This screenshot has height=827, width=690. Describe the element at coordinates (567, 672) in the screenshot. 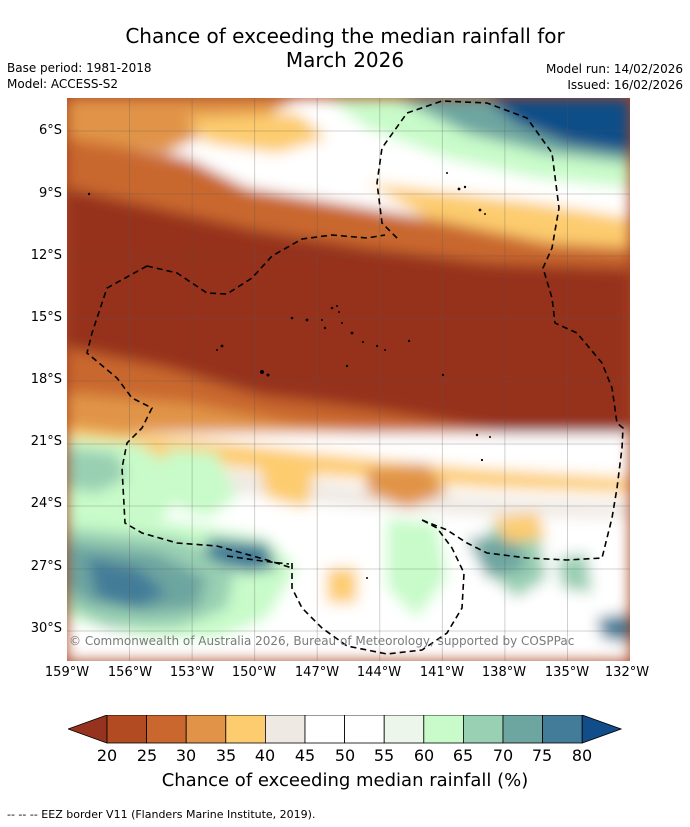

I see `lon-tick-label: 135°W` at that location.